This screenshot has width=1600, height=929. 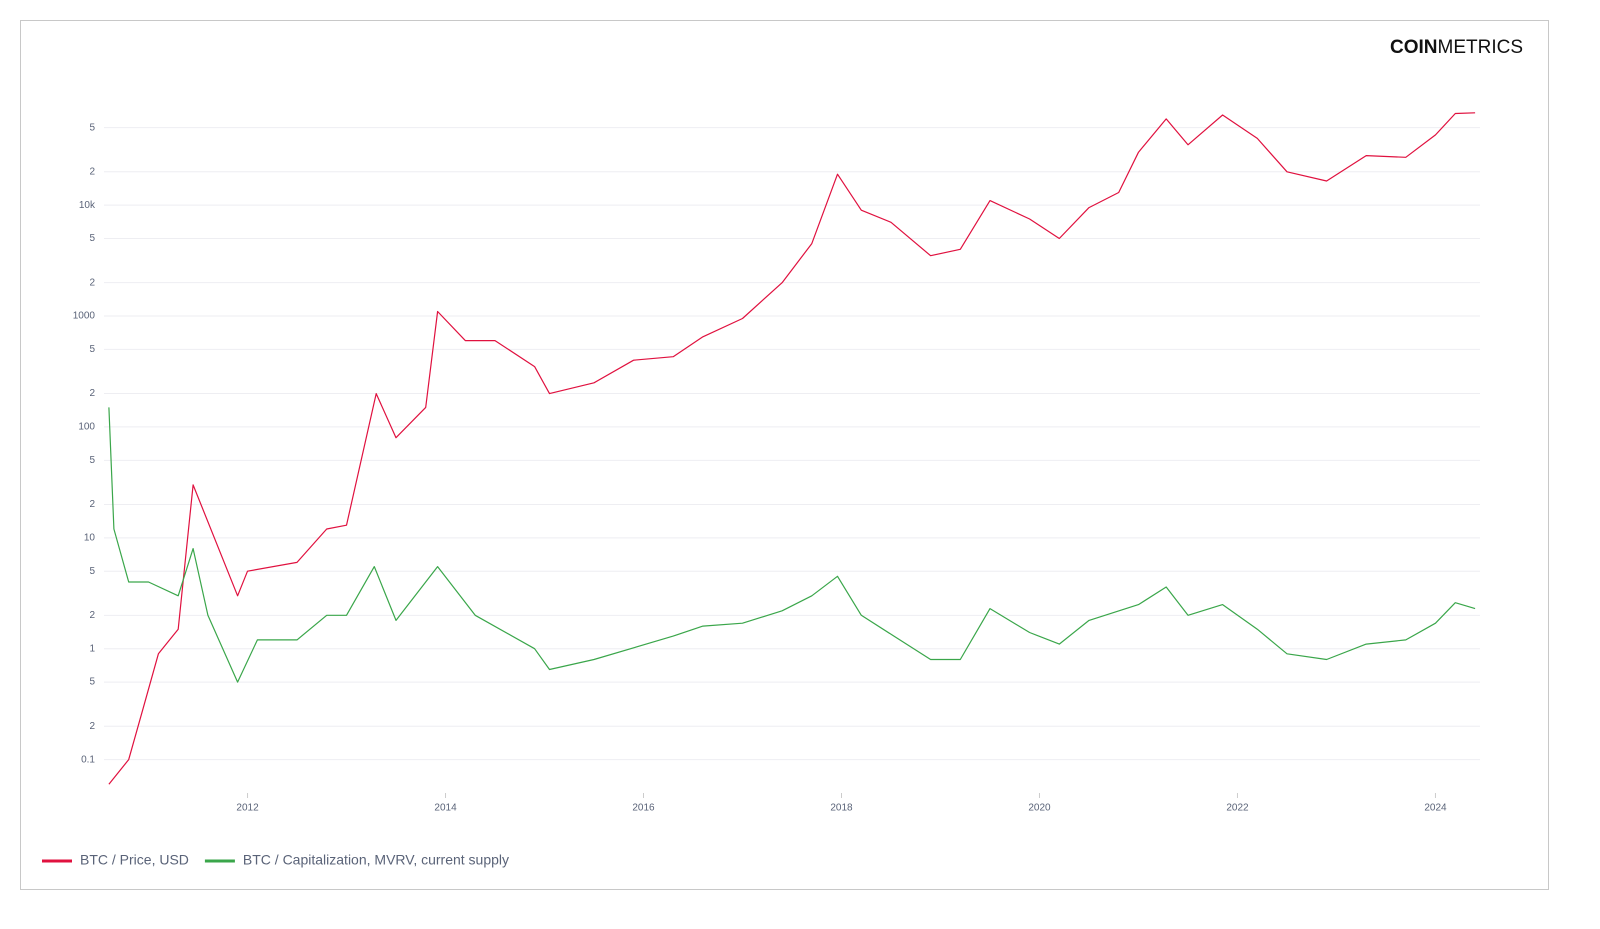 What do you see at coordinates (1237, 808) in the screenshot?
I see `x-tick-label: 2022` at bounding box center [1237, 808].